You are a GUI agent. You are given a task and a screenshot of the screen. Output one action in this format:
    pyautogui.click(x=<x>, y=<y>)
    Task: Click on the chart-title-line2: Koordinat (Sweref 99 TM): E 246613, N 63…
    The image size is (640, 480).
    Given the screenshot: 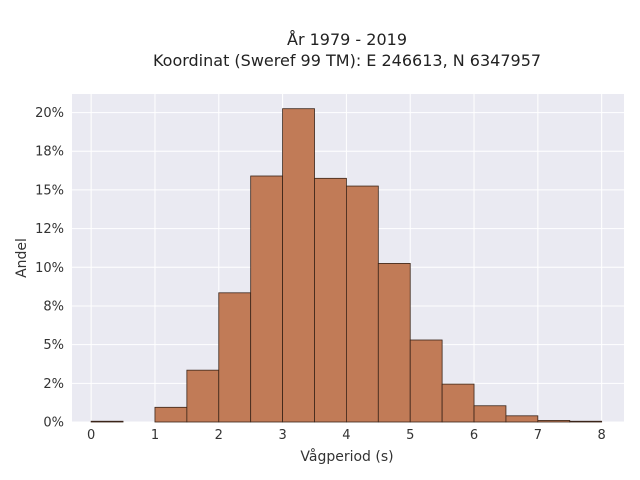 What is the action you would take?
    pyautogui.click(x=347, y=60)
    